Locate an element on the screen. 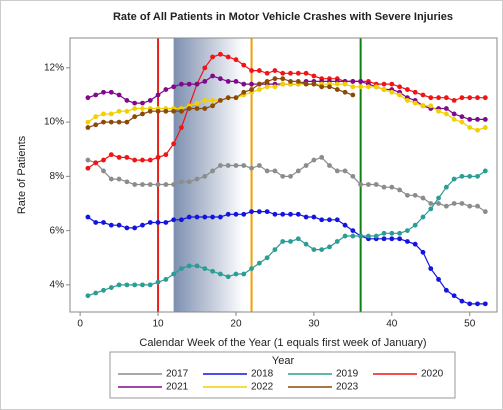  y-tick-label: 10% is located at coordinates (54, 122).